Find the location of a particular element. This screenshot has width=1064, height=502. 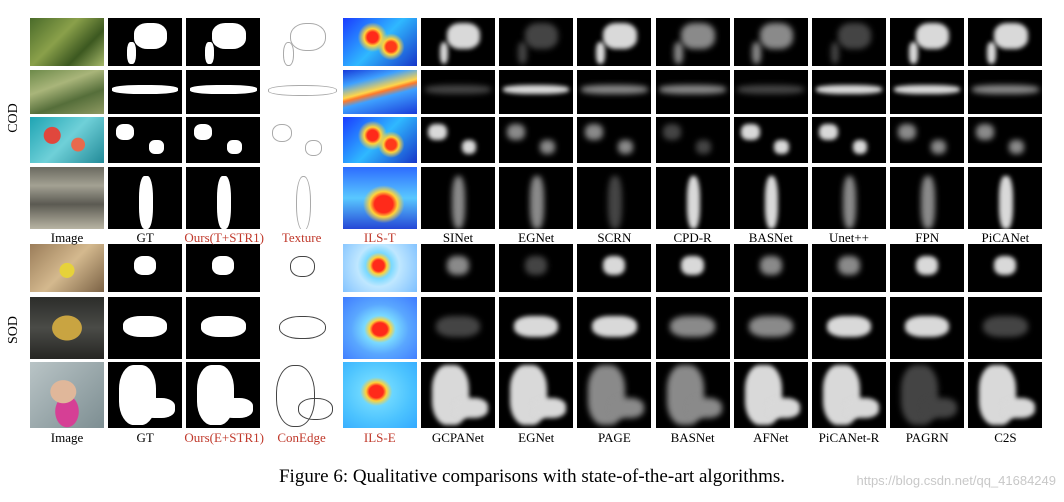

cod-caption-10: Unet++ is located at coordinates (849, 237).